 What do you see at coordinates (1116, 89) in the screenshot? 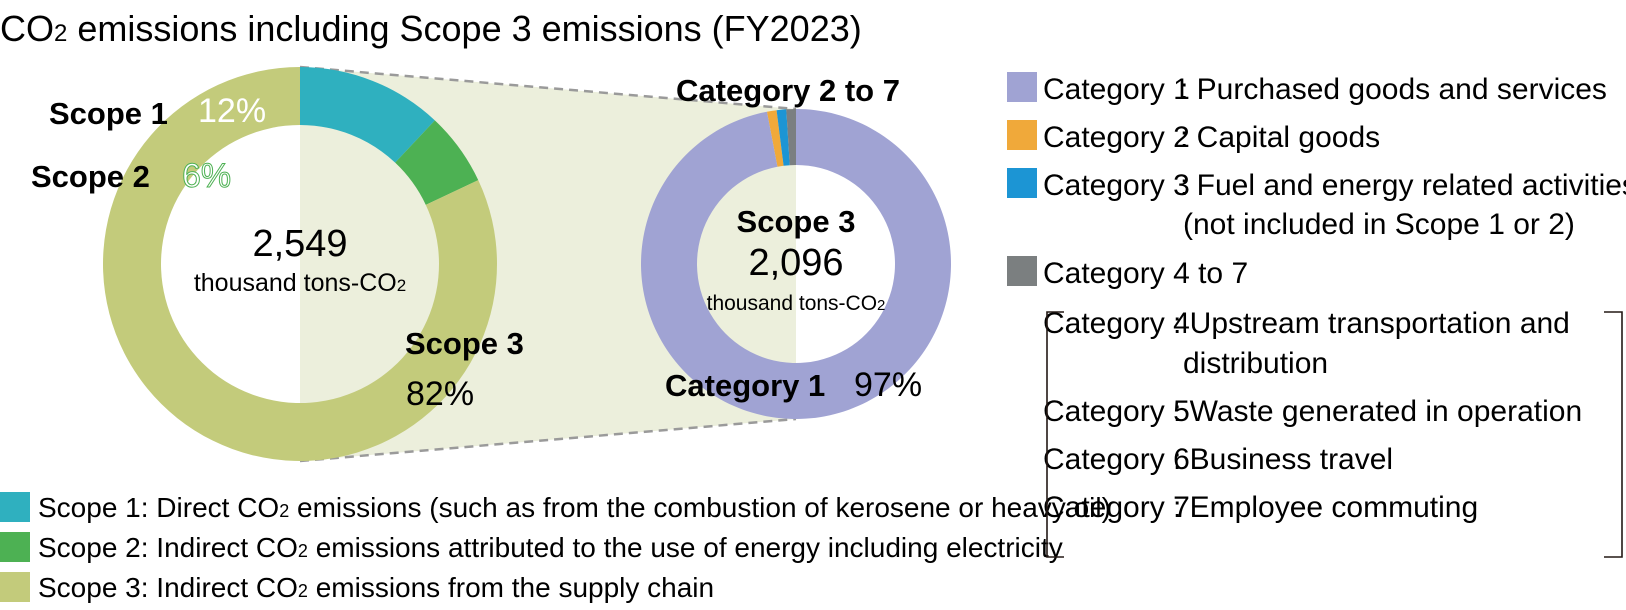
I see `category-legend-label: Category 1` at bounding box center [1116, 89].